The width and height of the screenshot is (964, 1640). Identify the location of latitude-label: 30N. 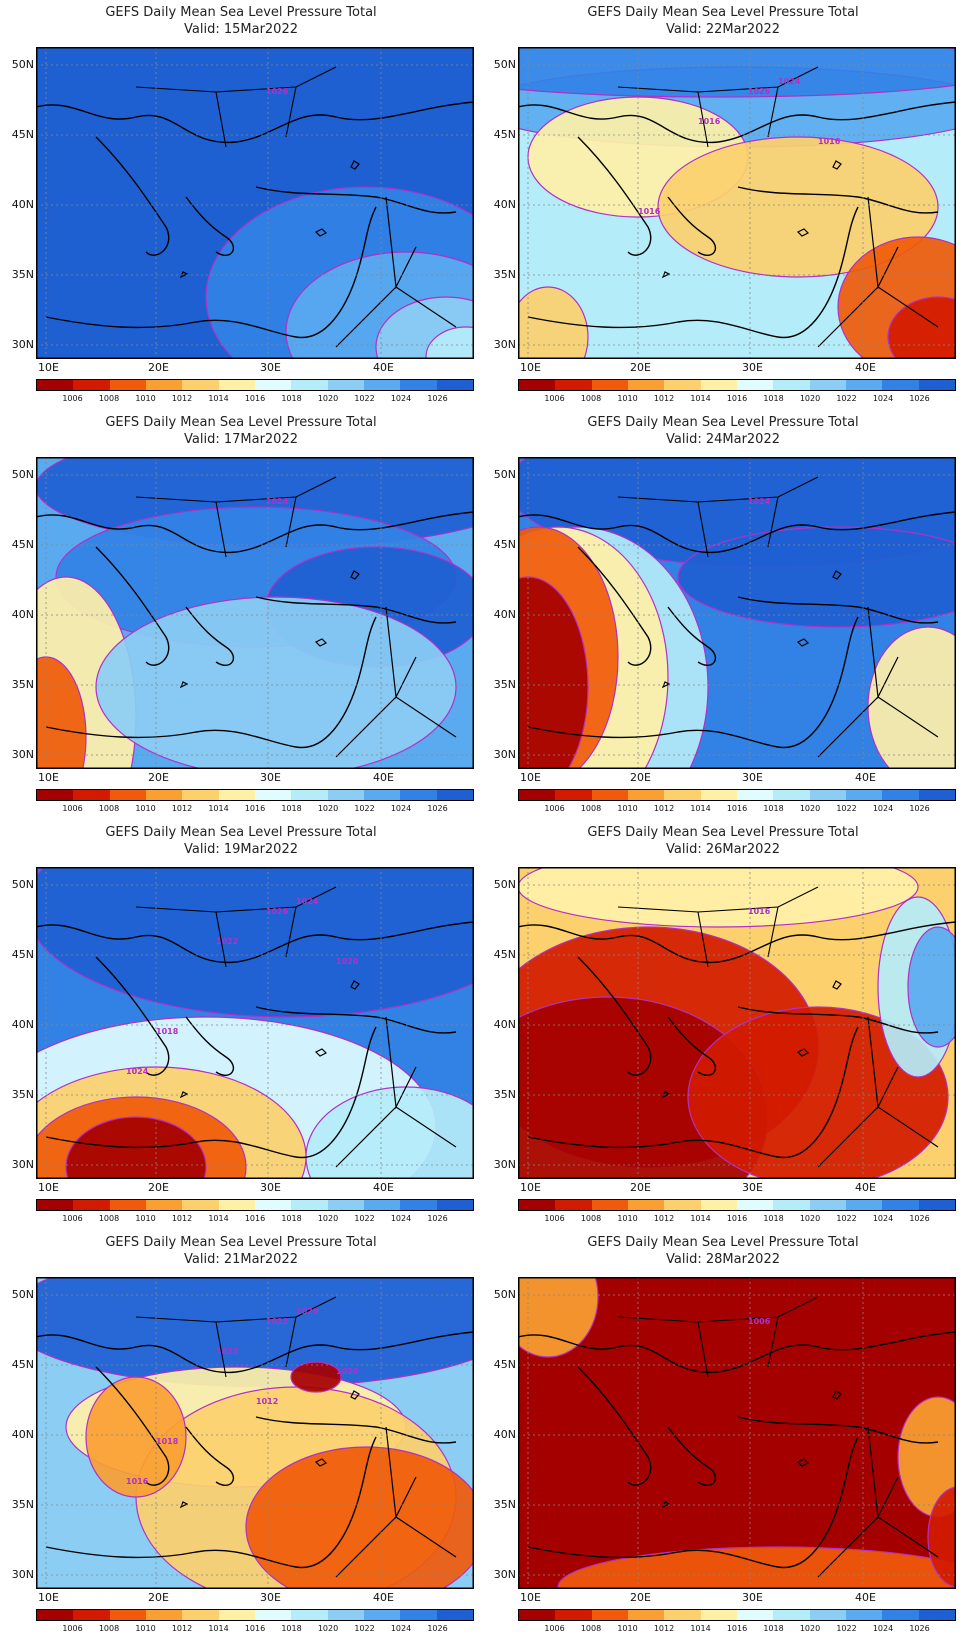
(504, 1164).